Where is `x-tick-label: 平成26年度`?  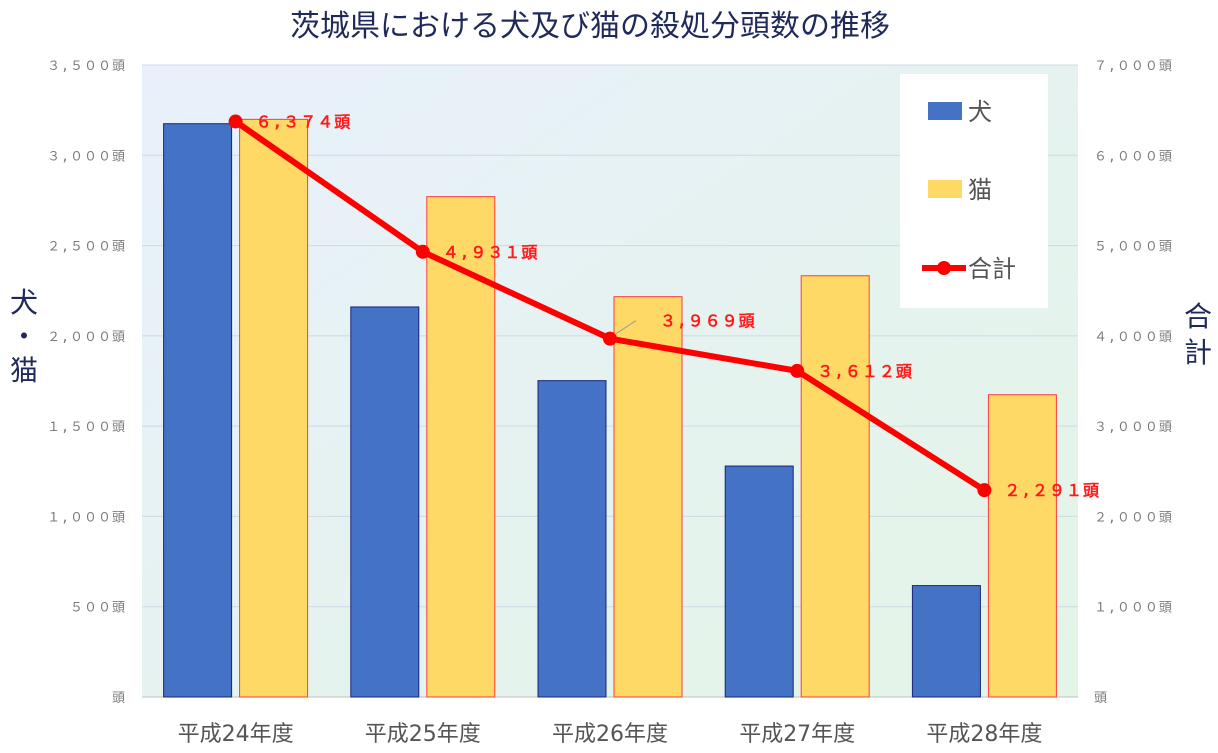 x-tick-label: 平成26年度 is located at coordinates (610, 734).